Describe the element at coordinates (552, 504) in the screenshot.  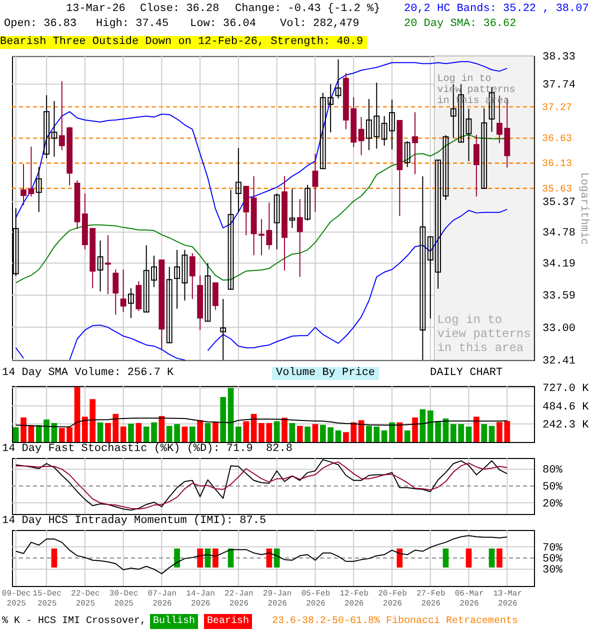
I see `y-tick-label: 20%` at that location.